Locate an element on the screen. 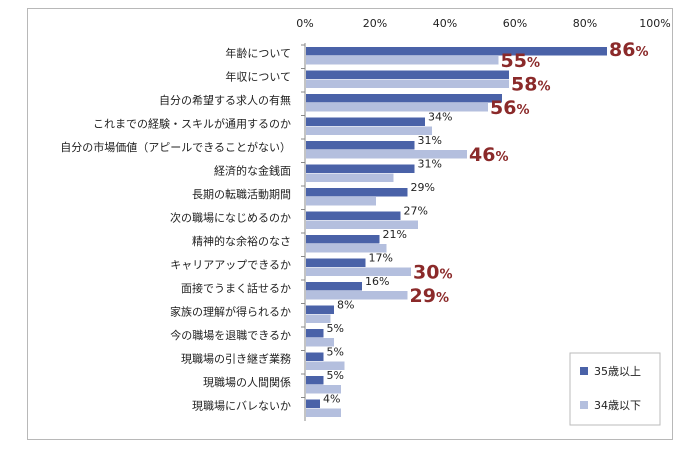 The width and height of the screenshot is (699, 460). x-tick-label: 40% is located at coordinates (445, 23).